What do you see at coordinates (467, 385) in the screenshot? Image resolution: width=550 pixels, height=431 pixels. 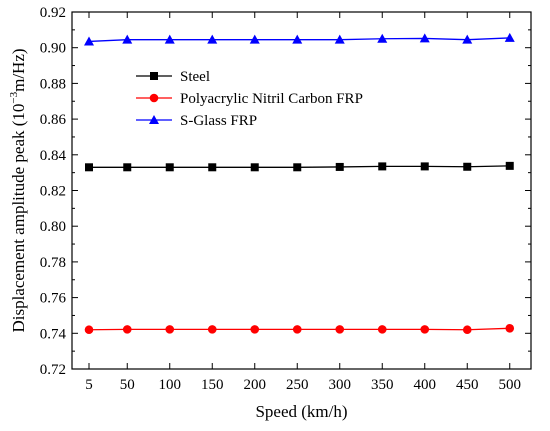 I see `x-tick-label: 450` at bounding box center [467, 385].